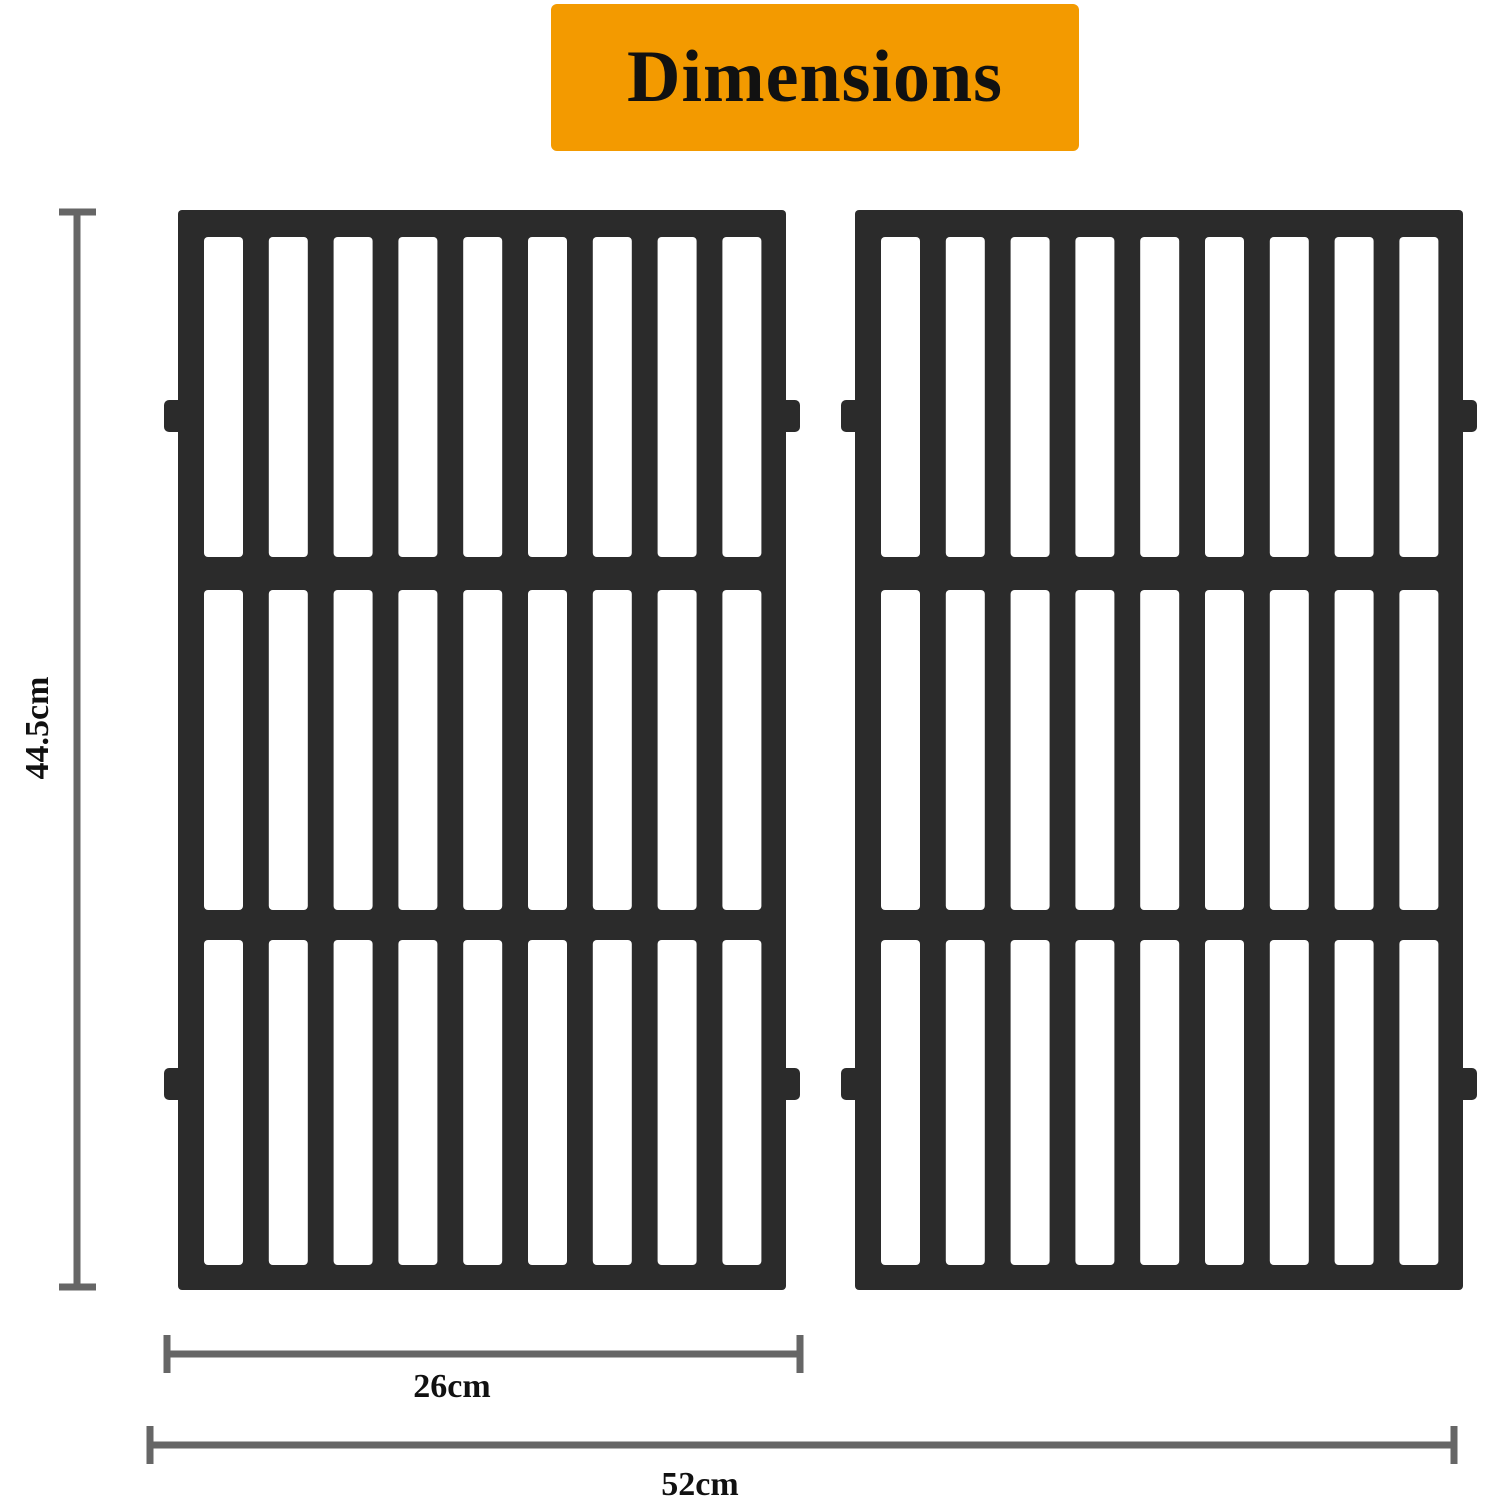 This screenshot has height=1504, width=1500. What do you see at coordinates (452, 1386) in the screenshot?
I see `single-width-label: 26cm` at bounding box center [452, 1386].